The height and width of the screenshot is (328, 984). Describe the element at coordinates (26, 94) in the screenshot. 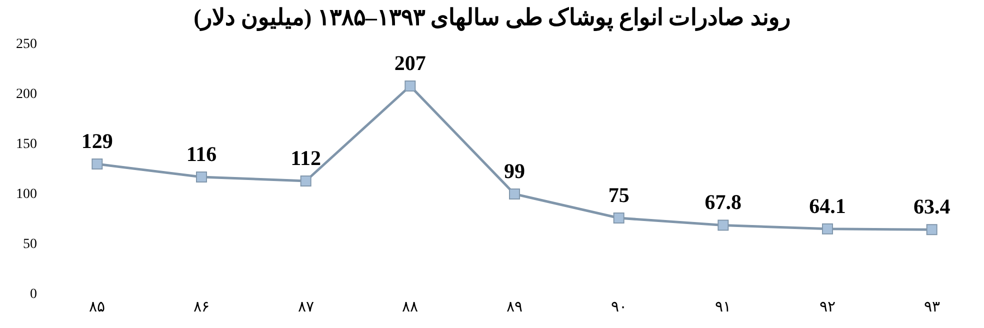

I see `y-tick-label: 200` at that location.